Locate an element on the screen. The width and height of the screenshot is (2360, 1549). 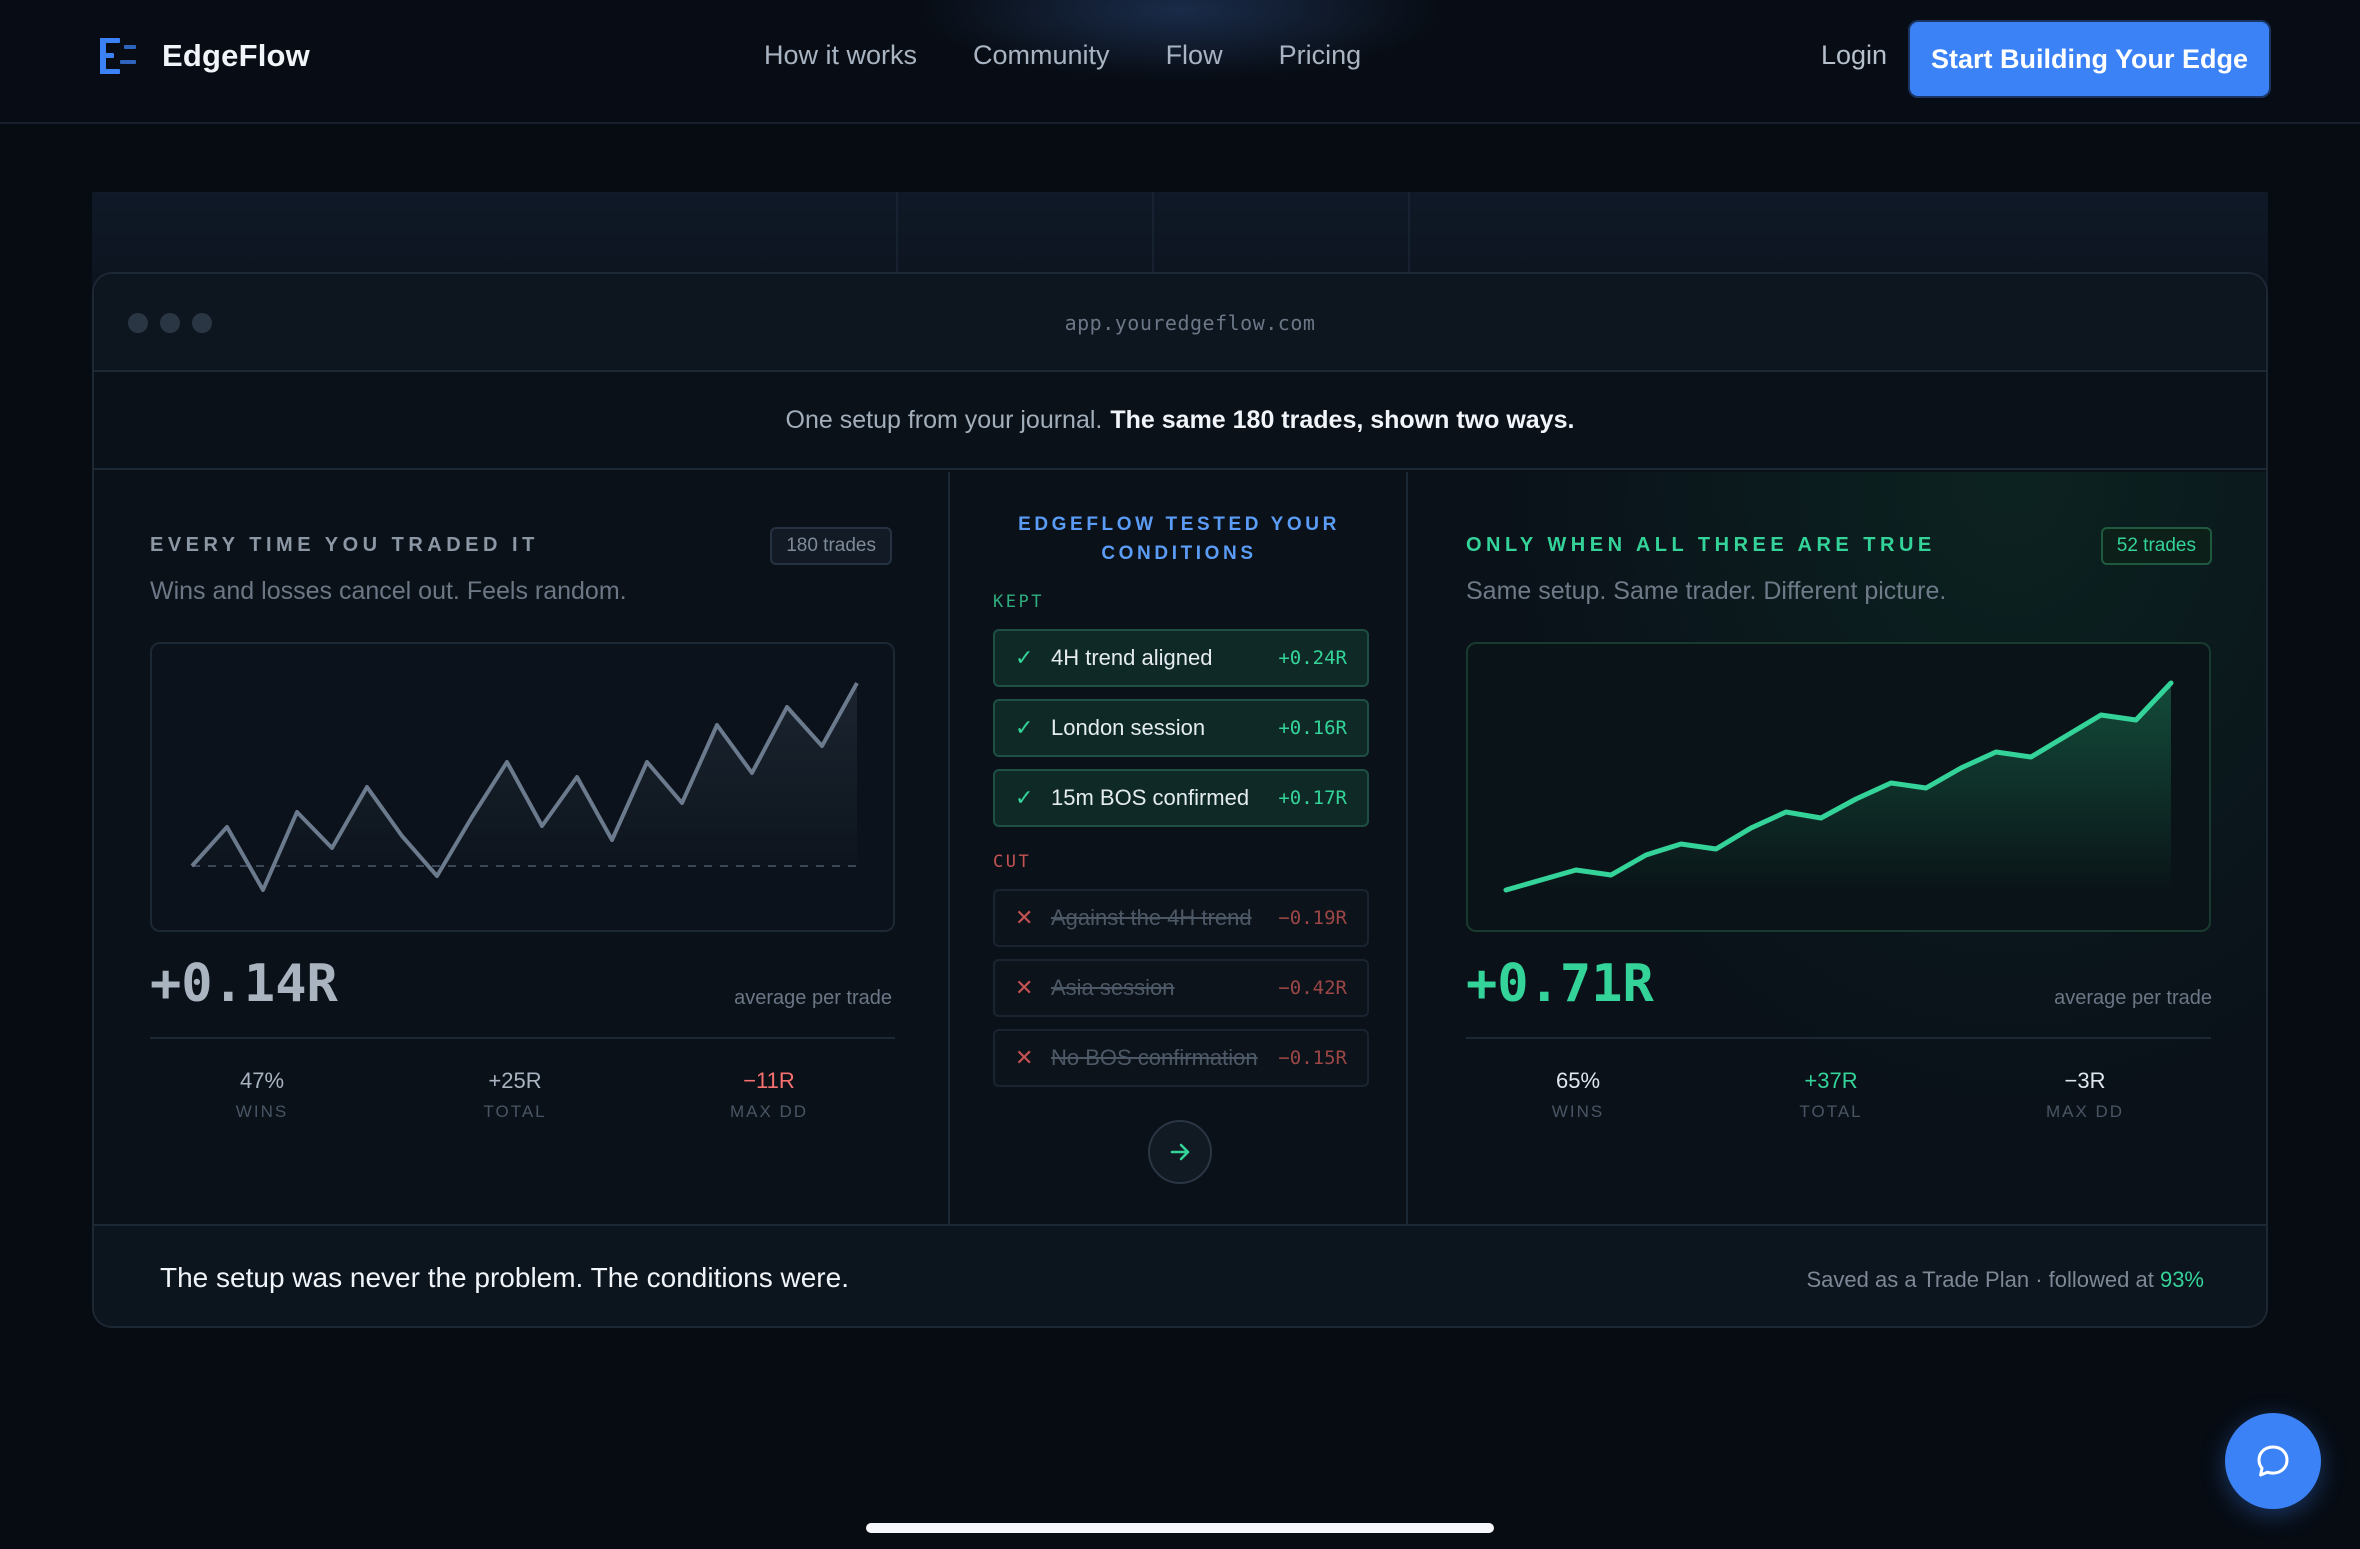
kept-label: KEPT is located at coordinates (1018, 602).